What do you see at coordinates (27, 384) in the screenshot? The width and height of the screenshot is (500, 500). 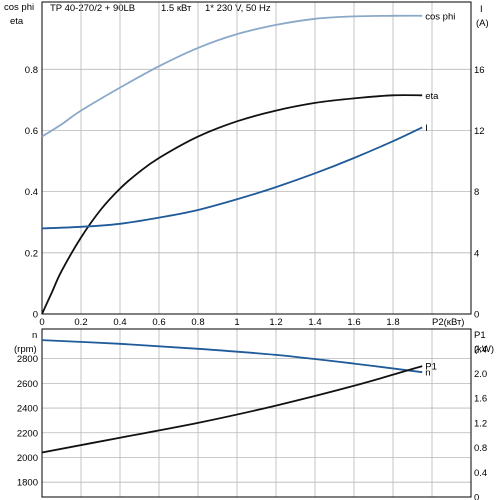 I see `bottom-left-tick-label: 2600` at bounding box center [27, 384].